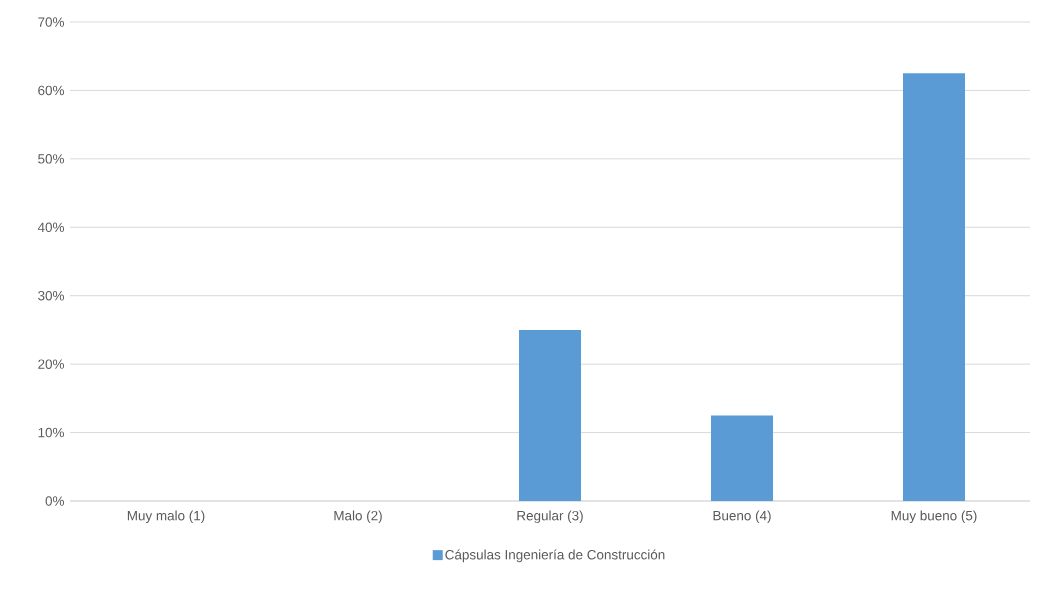 This screenshot has height=597, width=1040. Describe the element at coordinates (51, 90) in the screenshot. I see `y-tick-label: 60%` at that location.